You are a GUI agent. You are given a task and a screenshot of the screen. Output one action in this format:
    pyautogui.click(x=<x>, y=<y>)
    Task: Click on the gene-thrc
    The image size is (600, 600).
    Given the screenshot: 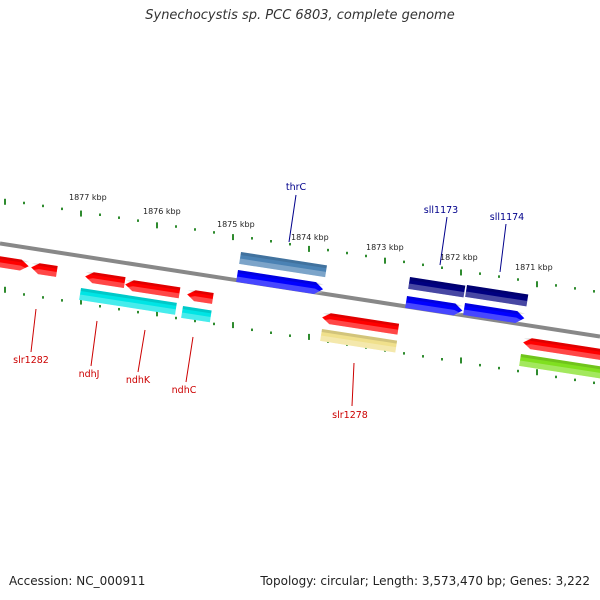 What is the action you would take?
    pyautogui.click(x=280, y=282)
    